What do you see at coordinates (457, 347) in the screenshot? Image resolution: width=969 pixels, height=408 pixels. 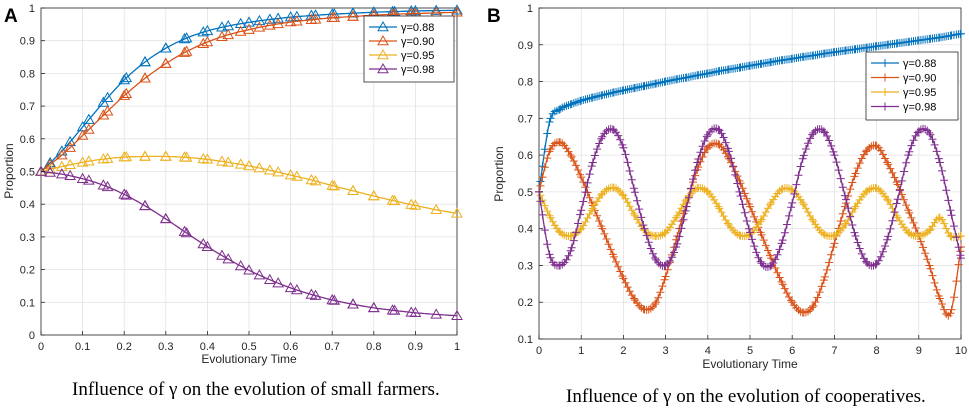 I see `chart-a-x-tick-label: 1` at bounding box center [457, 347].